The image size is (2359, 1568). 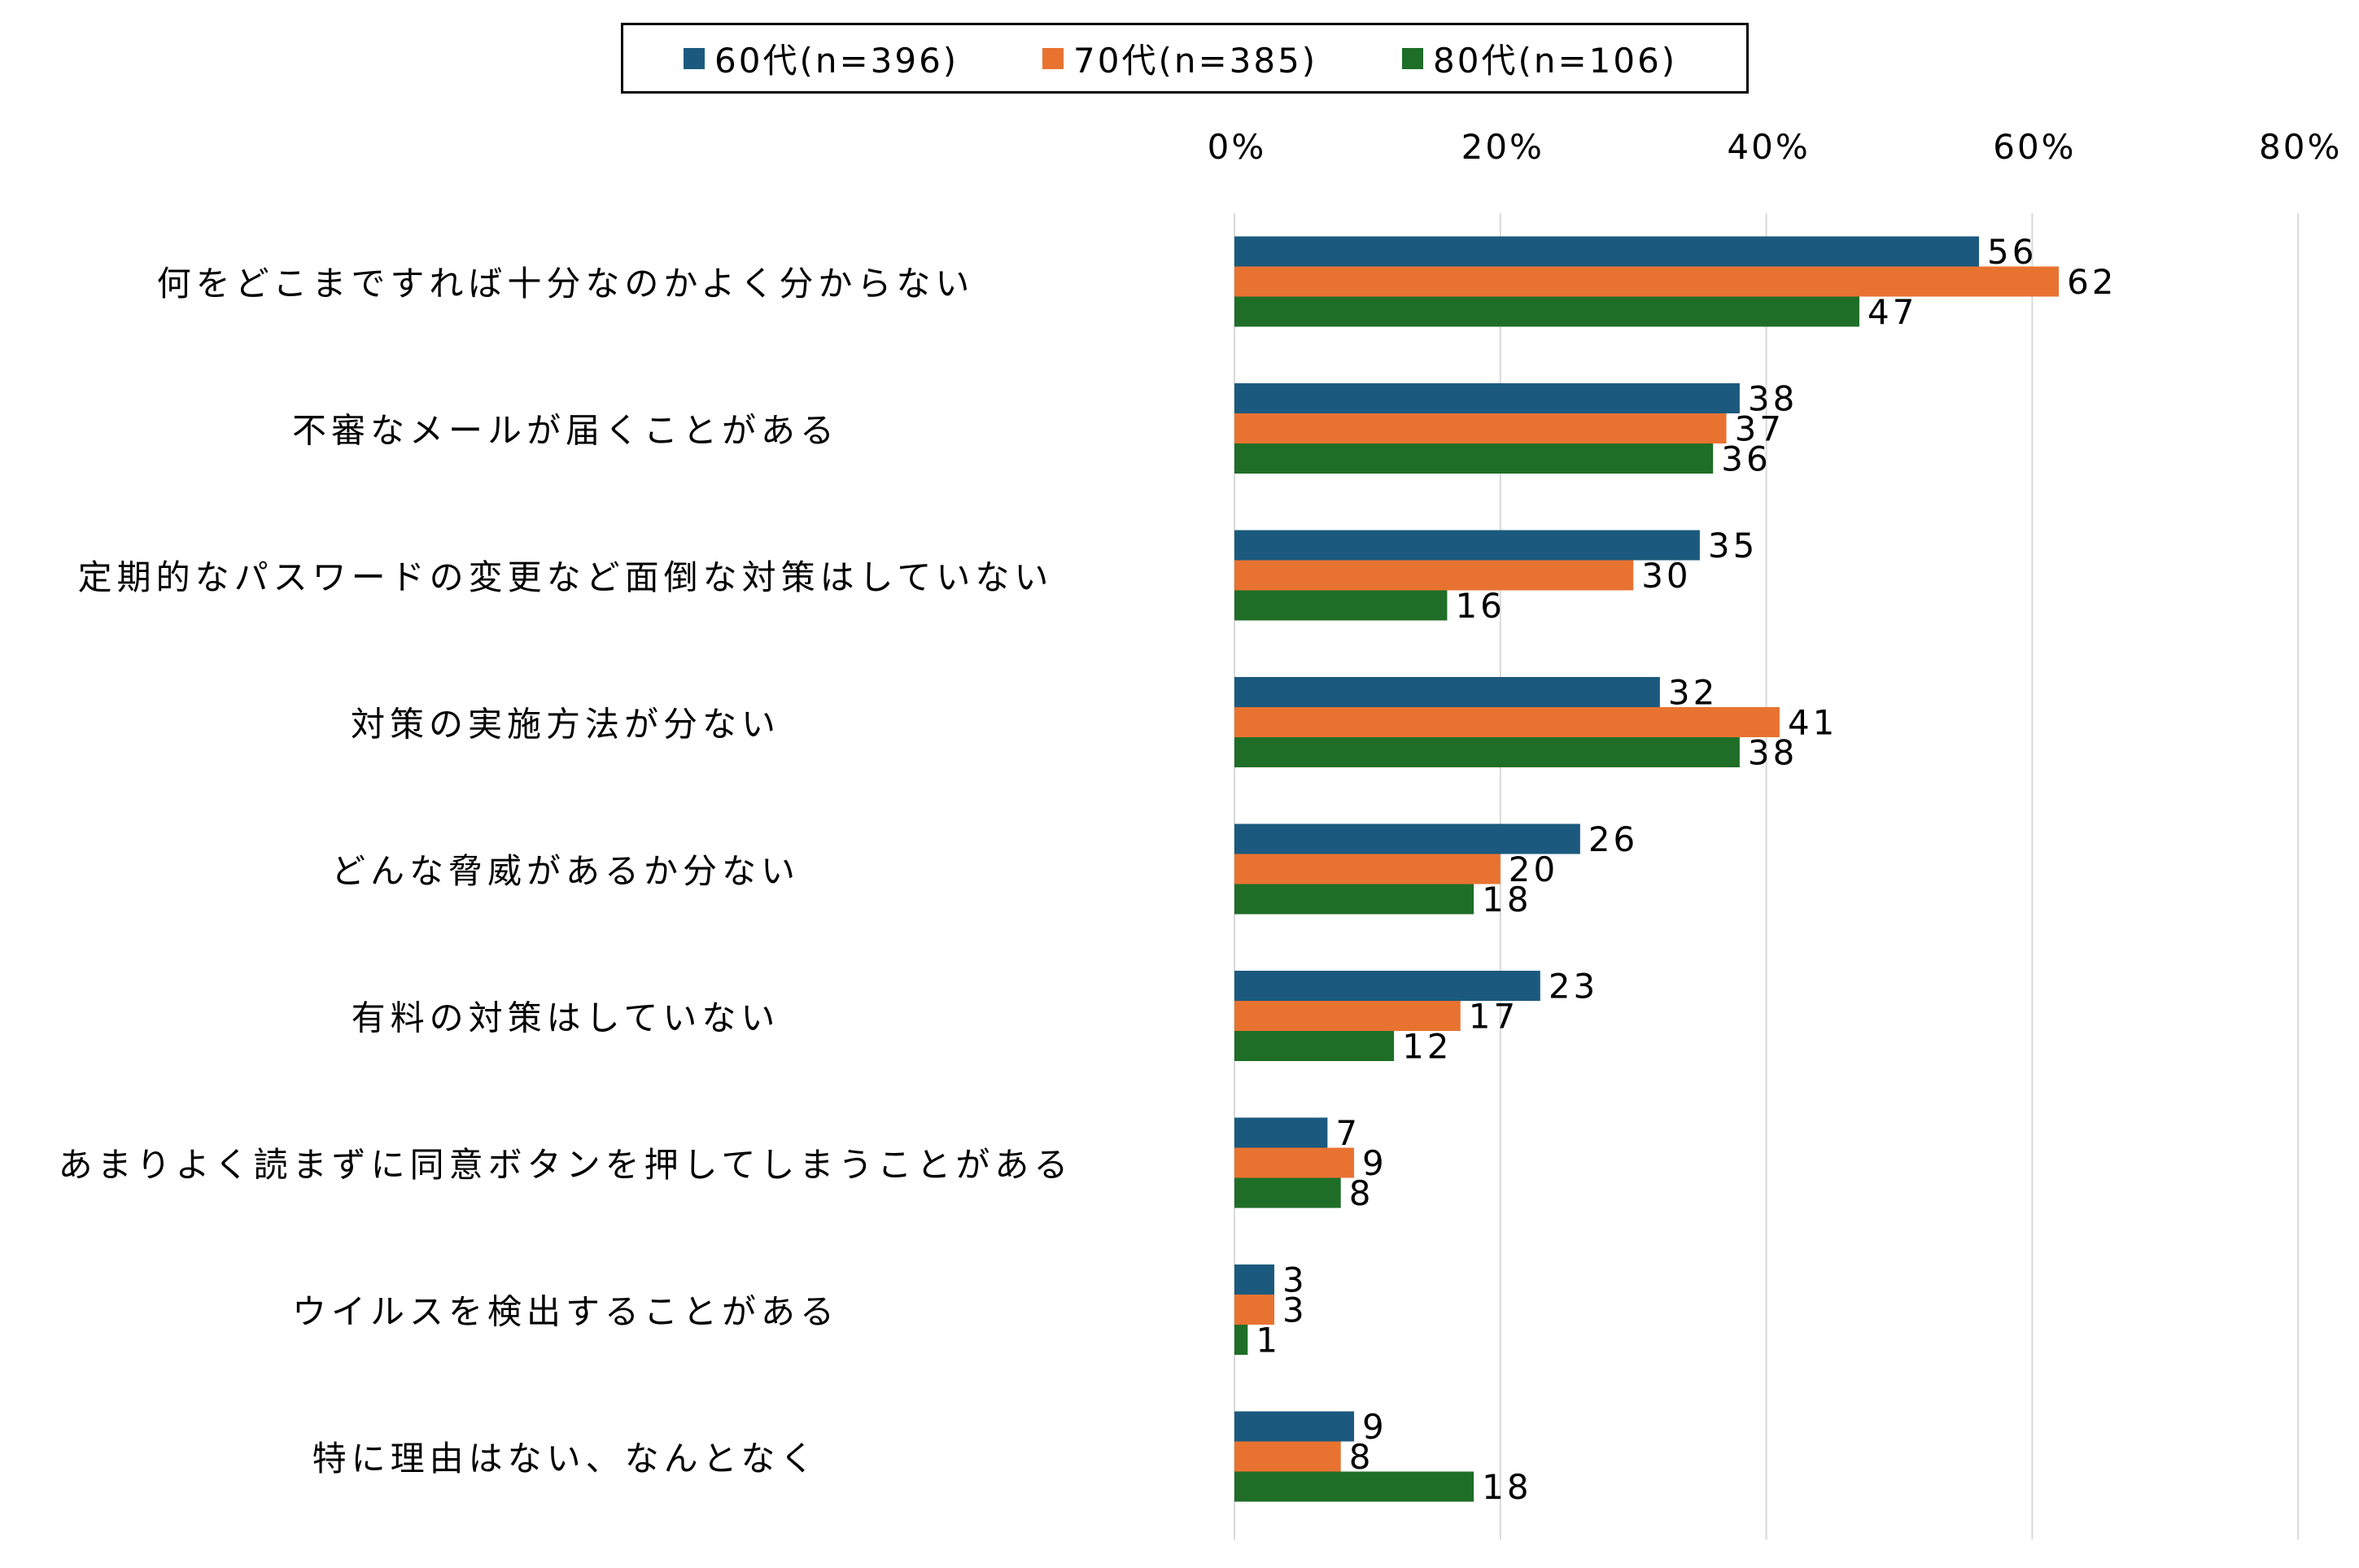 I want to click on category-label: 不審なメールが届くことがある, so click(x=565, y=431).